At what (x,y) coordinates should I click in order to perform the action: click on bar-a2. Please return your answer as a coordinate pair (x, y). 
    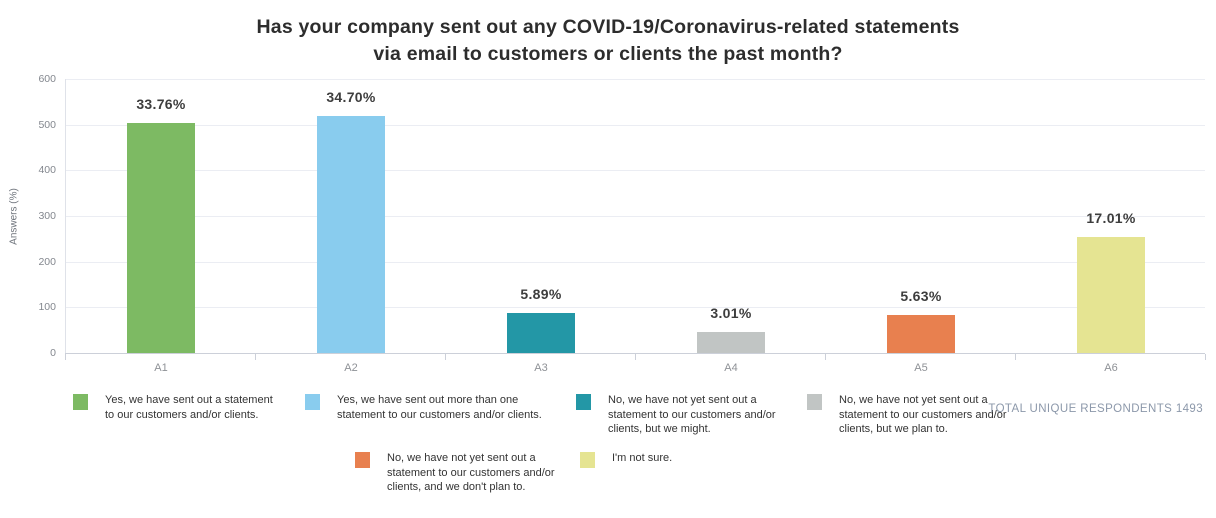
    Looking at the image, I should click on (351, 234).